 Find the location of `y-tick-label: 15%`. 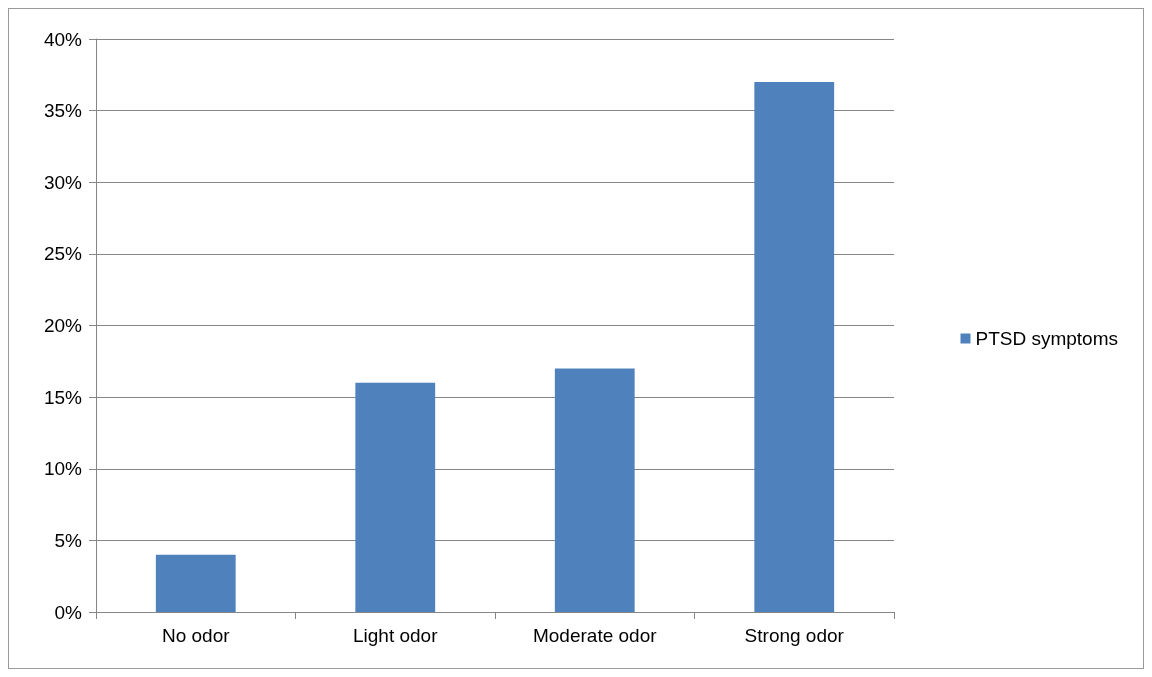

y-tick-label: 15% is located at coordinates (63, 397).